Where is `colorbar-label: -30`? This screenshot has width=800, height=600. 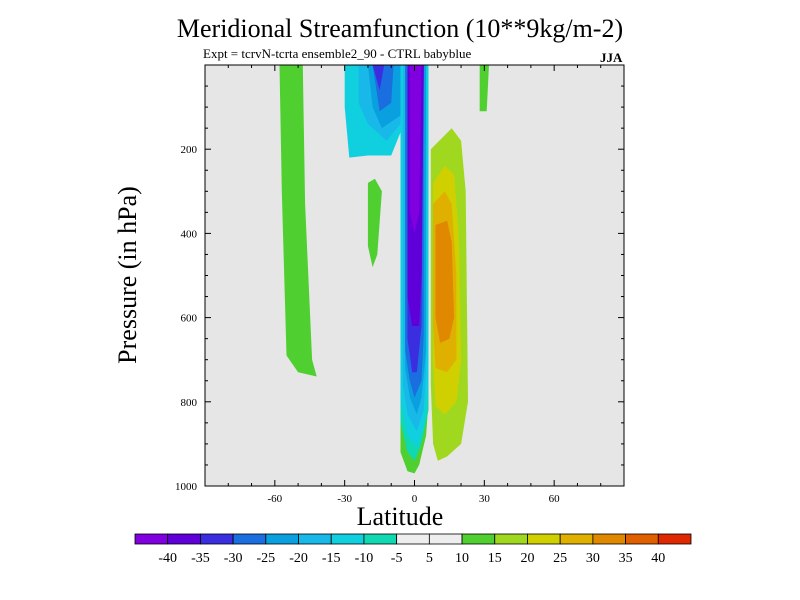 colorbar-label: -30 is located at coordinates (233, 558).